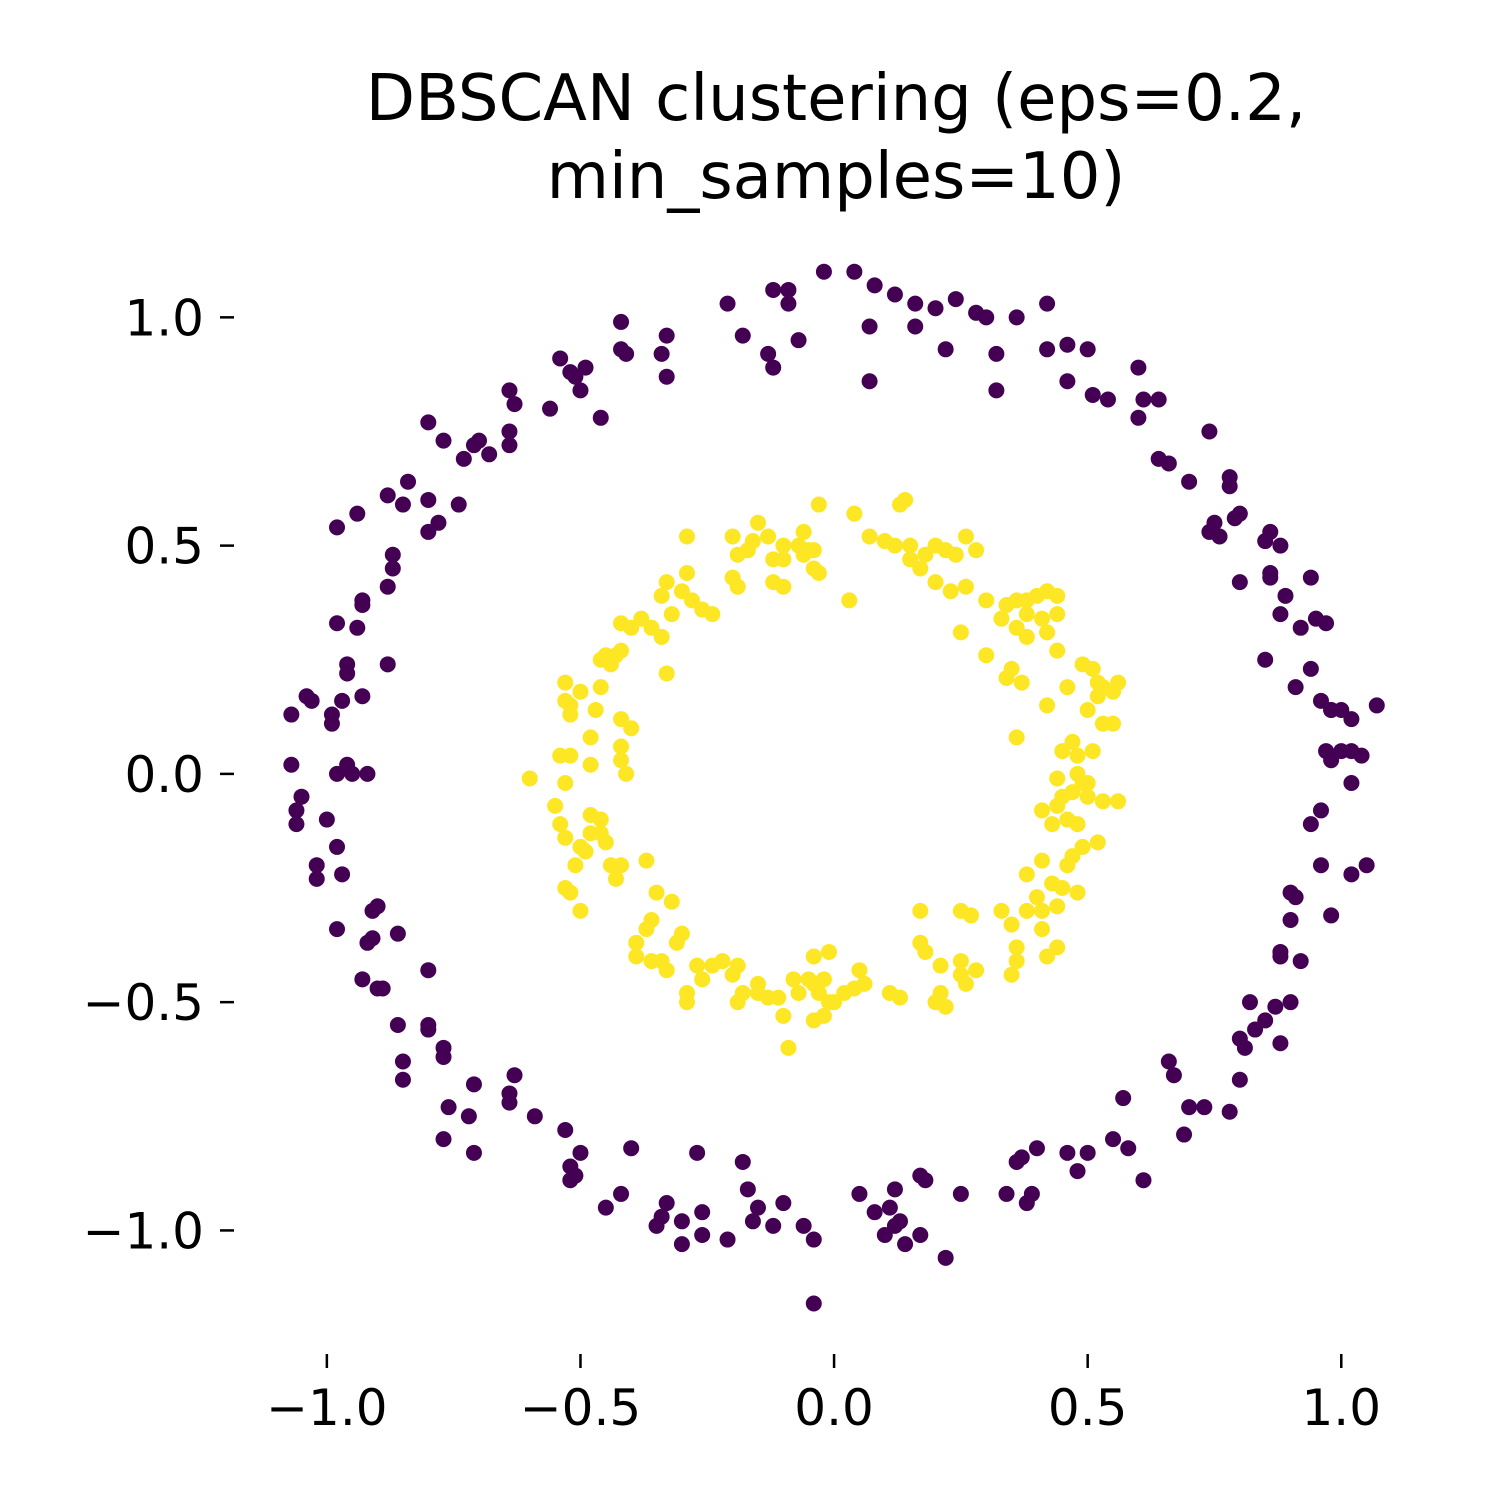 This screenshot has height=1500, width=1500. I want to click on x-tick-label: 1.0, so click(1342, 1408).